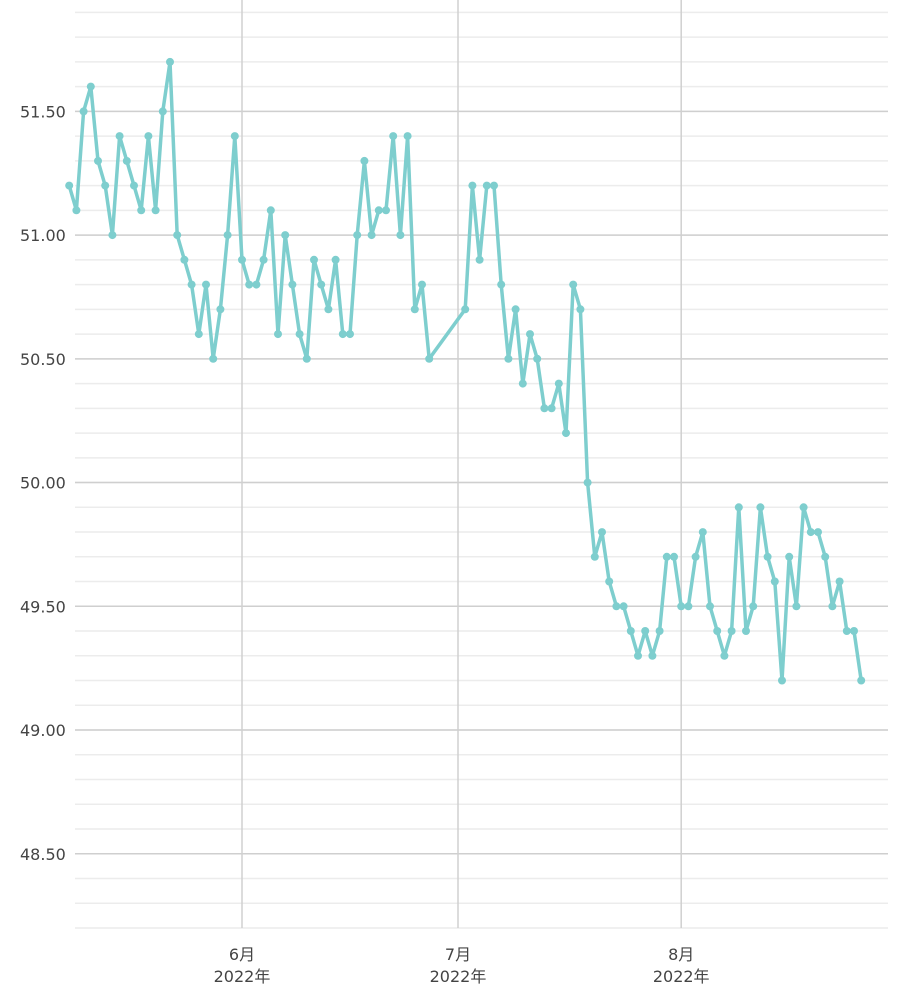 Image resolution: width=917 pixels, height=1000 pixels. What do you see at coordinates (43, 359) in the screenshot?
I see `y-tick-label: 50.50` at bounding box center [43, 359].